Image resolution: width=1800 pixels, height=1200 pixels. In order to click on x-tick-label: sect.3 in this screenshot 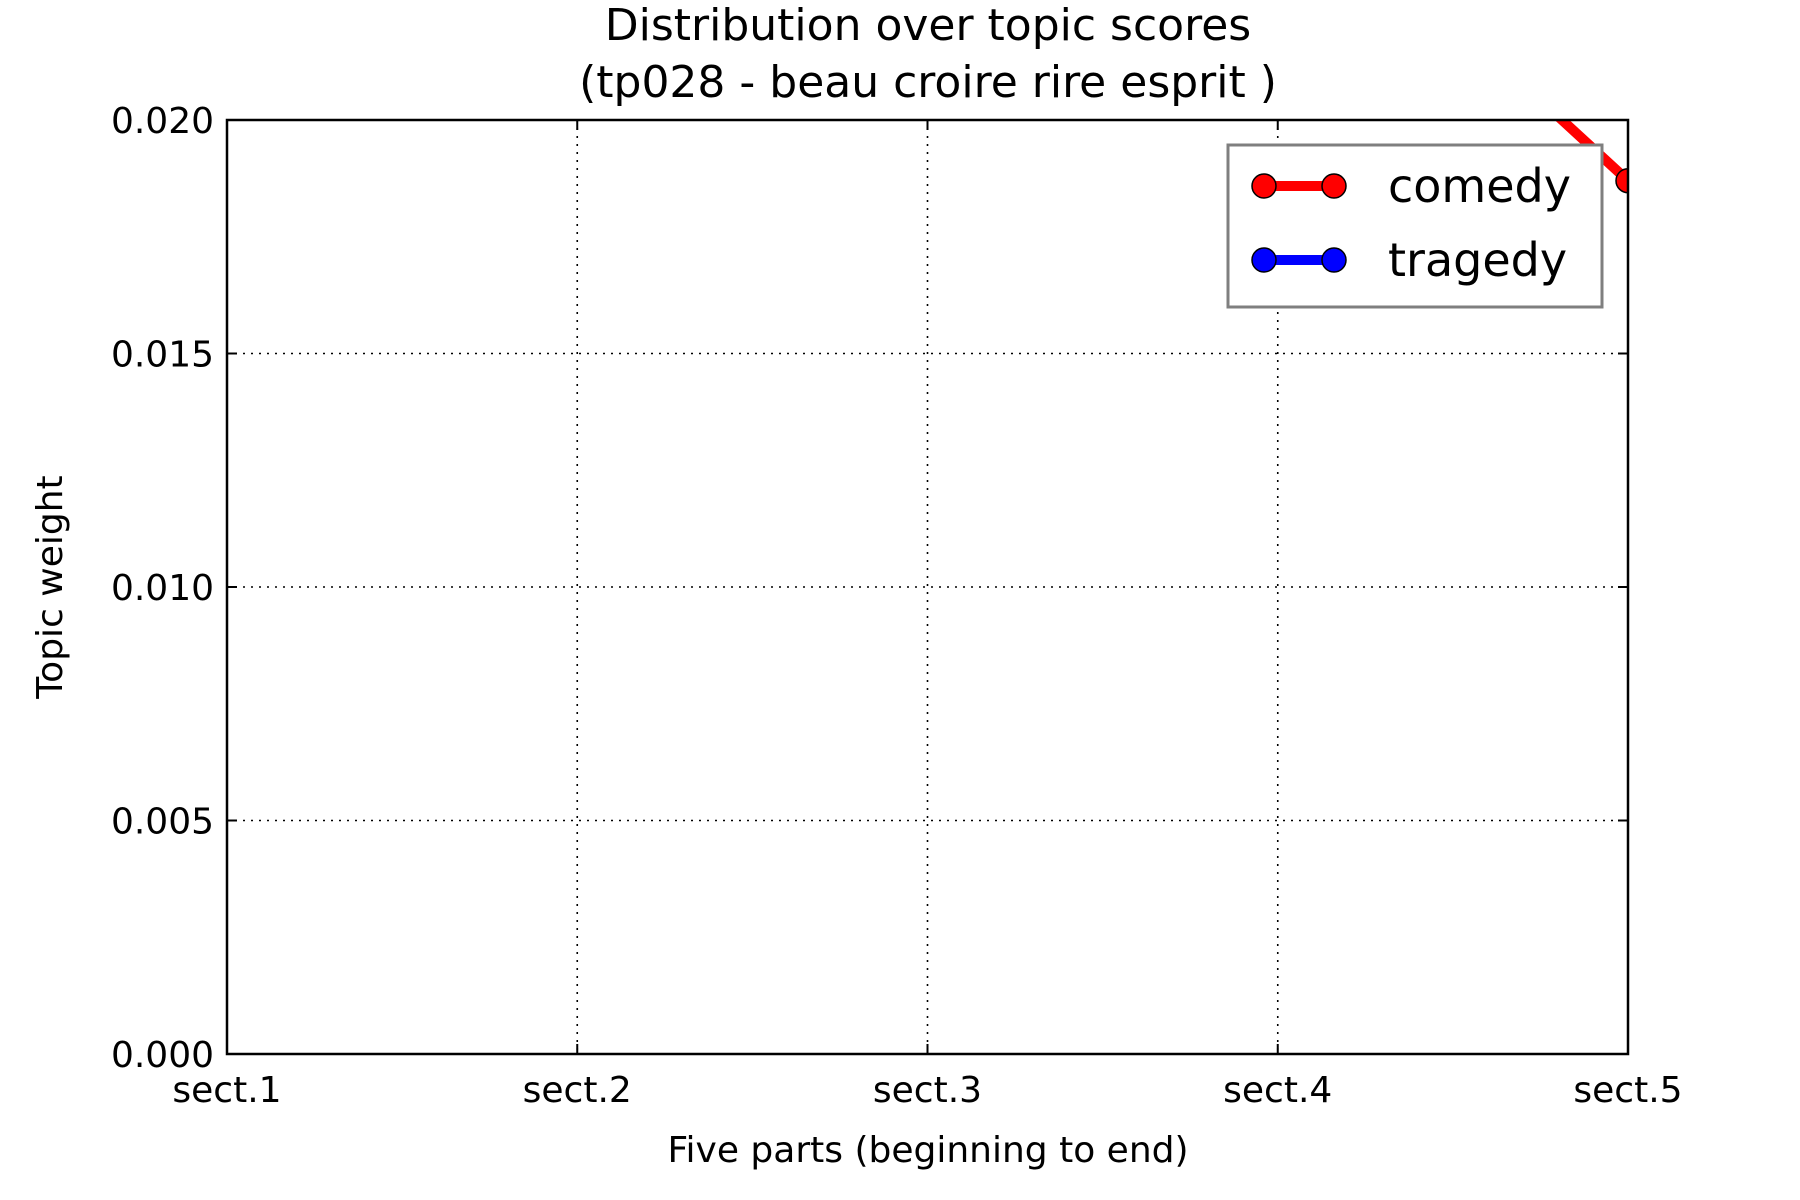, I will do `click(927, 1090)`.